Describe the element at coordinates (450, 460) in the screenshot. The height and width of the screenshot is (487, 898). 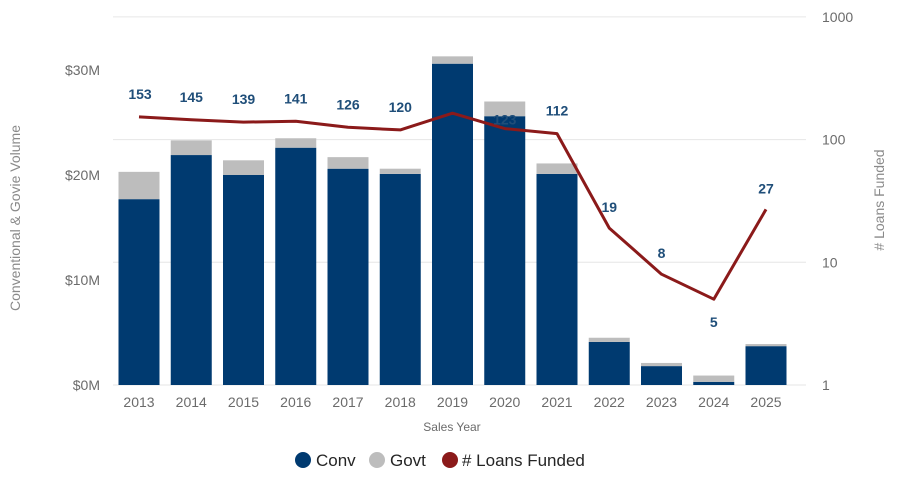
I see `legend-marker-loans` at that location.